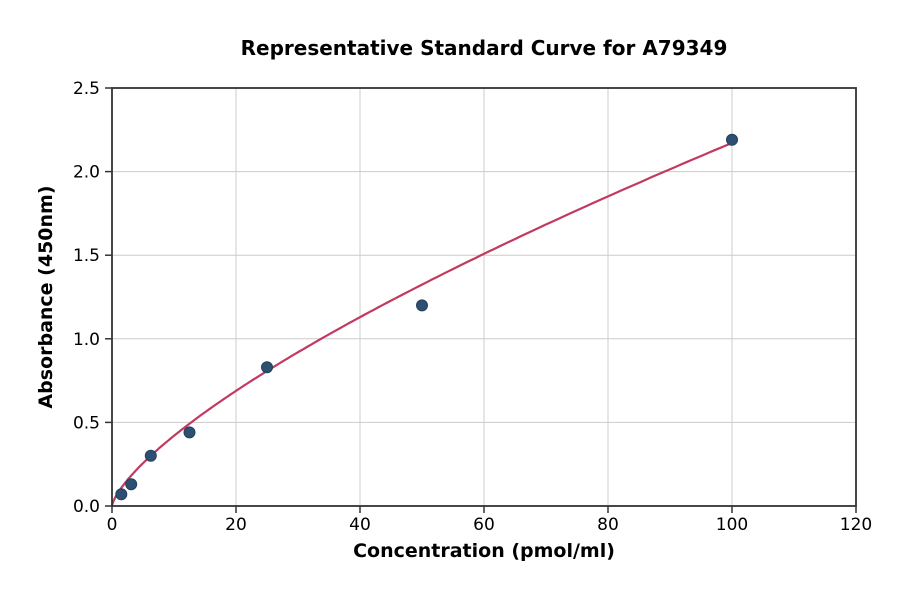 The image size is (900, 594). Describe the element at coordinates (608, 525) in the screenshot. I see `x-tick-label: 80` at that location.